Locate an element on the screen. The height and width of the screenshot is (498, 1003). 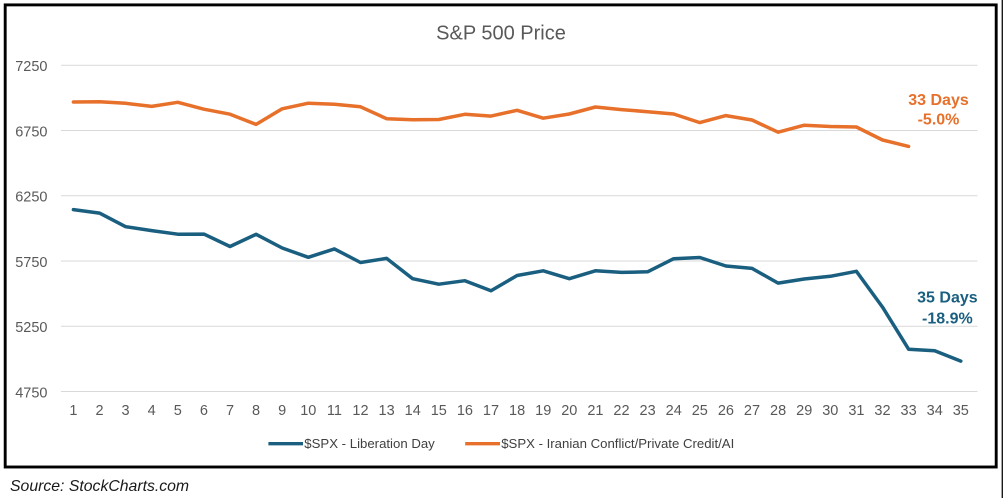
svg-text: 33 is located at coordinates (909, 411).